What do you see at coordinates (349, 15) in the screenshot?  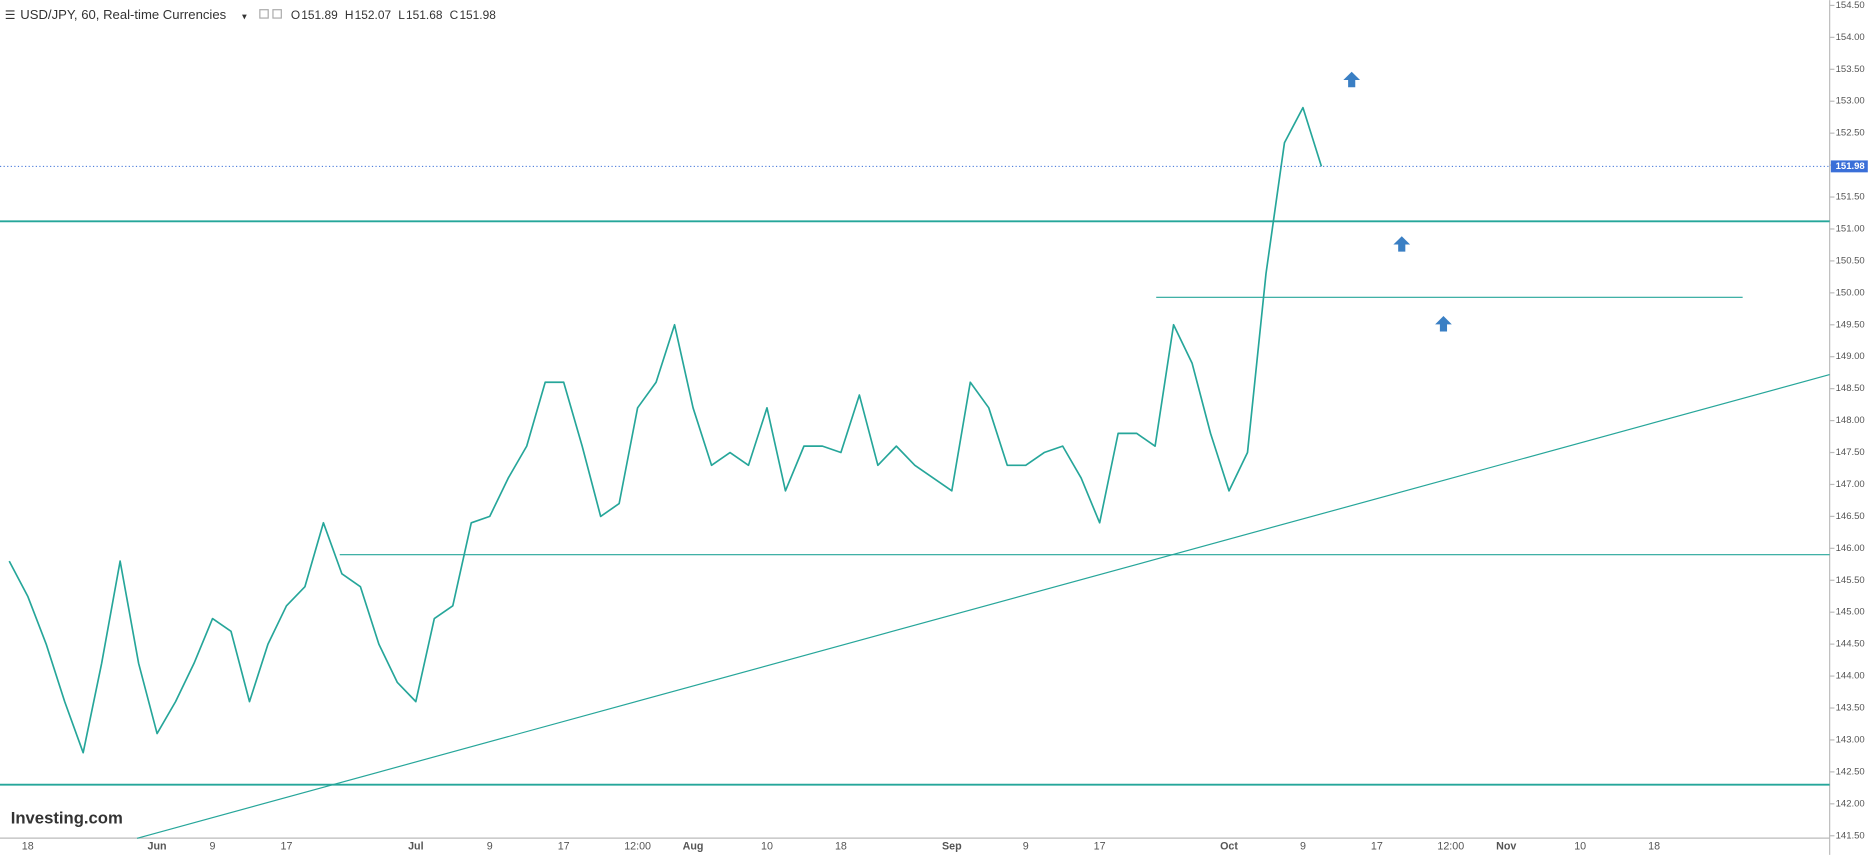 I see `ohlc-label: H` at bounding box center [349, 15].